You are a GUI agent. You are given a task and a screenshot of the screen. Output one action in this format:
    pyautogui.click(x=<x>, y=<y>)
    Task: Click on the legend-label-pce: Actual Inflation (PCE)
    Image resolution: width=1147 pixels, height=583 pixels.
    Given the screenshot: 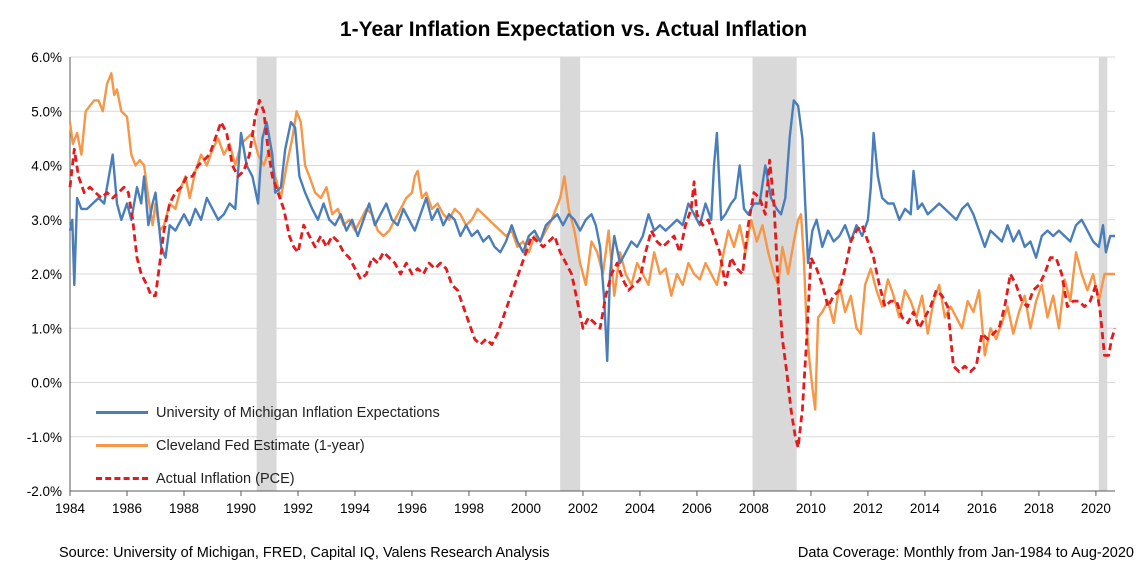 What is the action you would take?
    pyautogui.click(x=225, y=478)
    